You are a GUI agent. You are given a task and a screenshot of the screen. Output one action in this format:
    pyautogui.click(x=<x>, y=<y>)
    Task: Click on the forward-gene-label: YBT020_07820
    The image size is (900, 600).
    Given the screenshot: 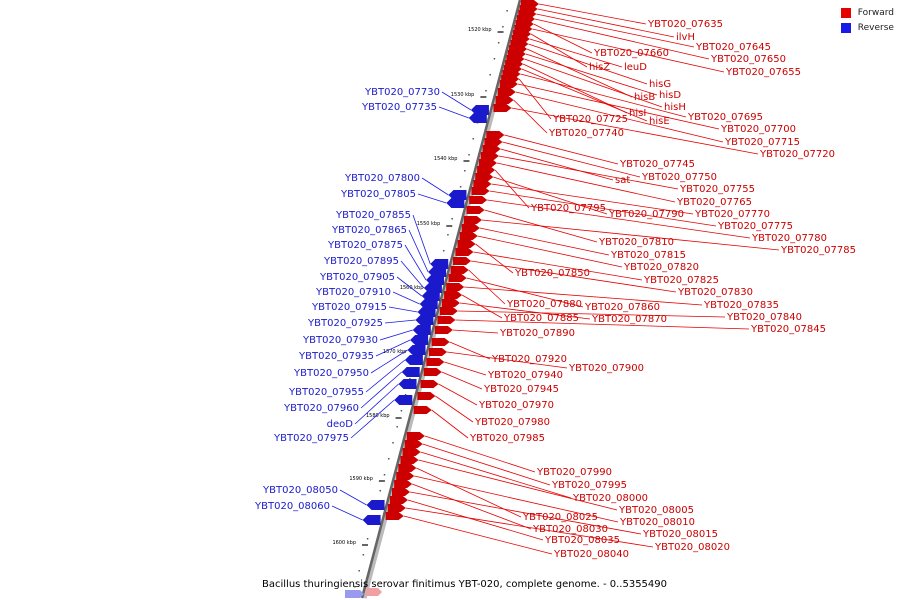 What is the action you would take?
    pyautogui.click(x=661, y=267)
    